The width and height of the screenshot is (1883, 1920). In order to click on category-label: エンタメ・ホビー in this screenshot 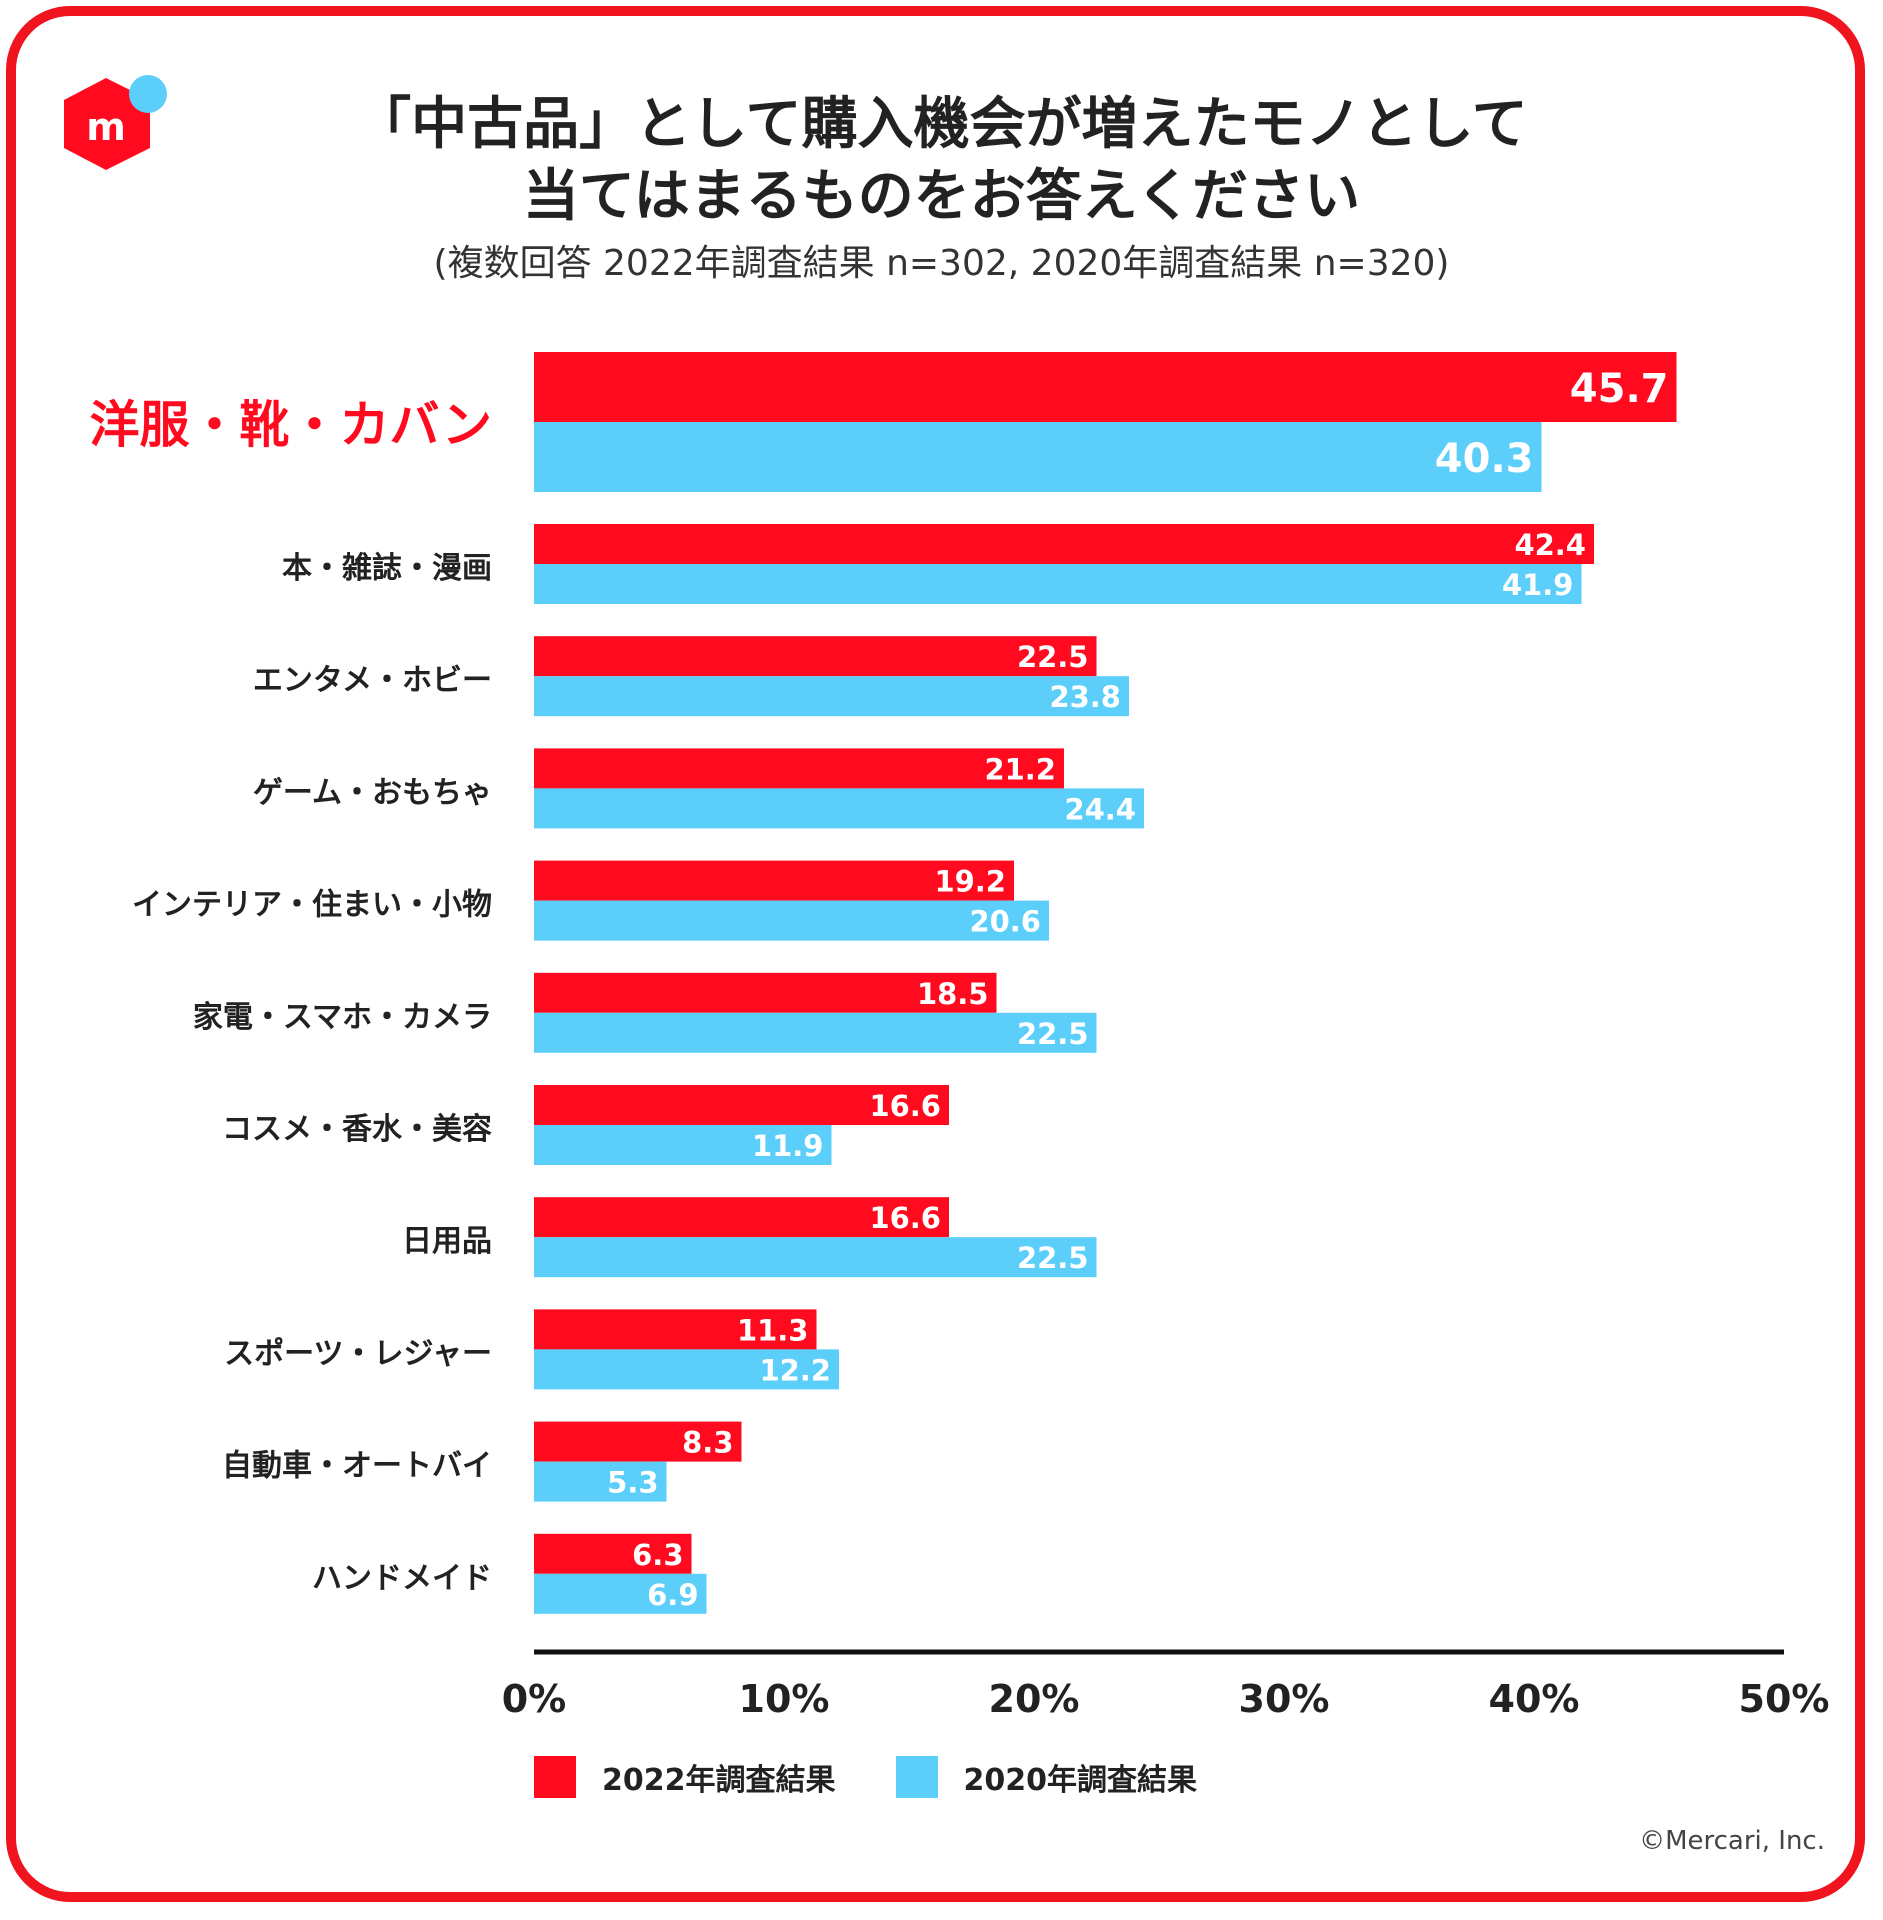, I will do `click(372, 680)`.